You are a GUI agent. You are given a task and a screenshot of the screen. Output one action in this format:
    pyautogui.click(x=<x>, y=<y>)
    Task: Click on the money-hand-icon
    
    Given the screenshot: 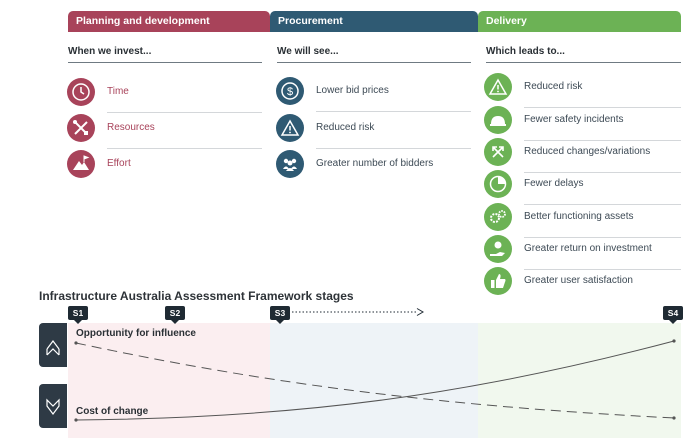 What is the action you would take?
    pyautogui.click(x=498, y=249)
    